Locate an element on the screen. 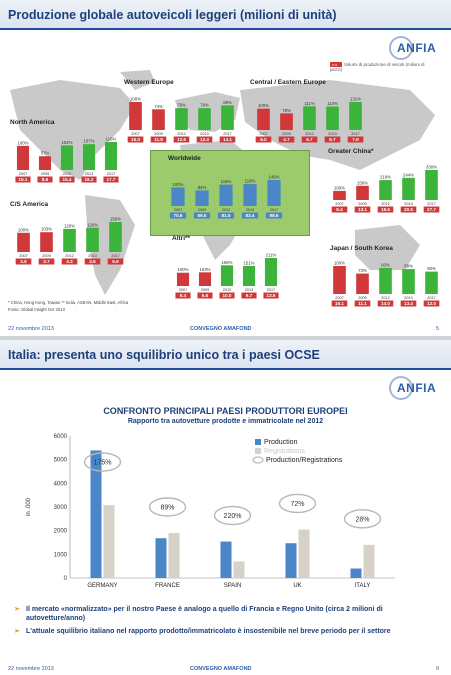 This screenshot has height=675, width=451. anfia-logo: ANFIA is located at coordinates (415, 48).